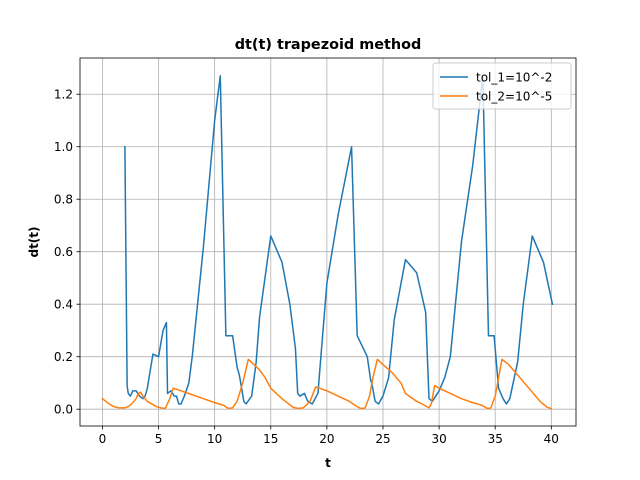  I want to click on legend-box, so click(502, 86).